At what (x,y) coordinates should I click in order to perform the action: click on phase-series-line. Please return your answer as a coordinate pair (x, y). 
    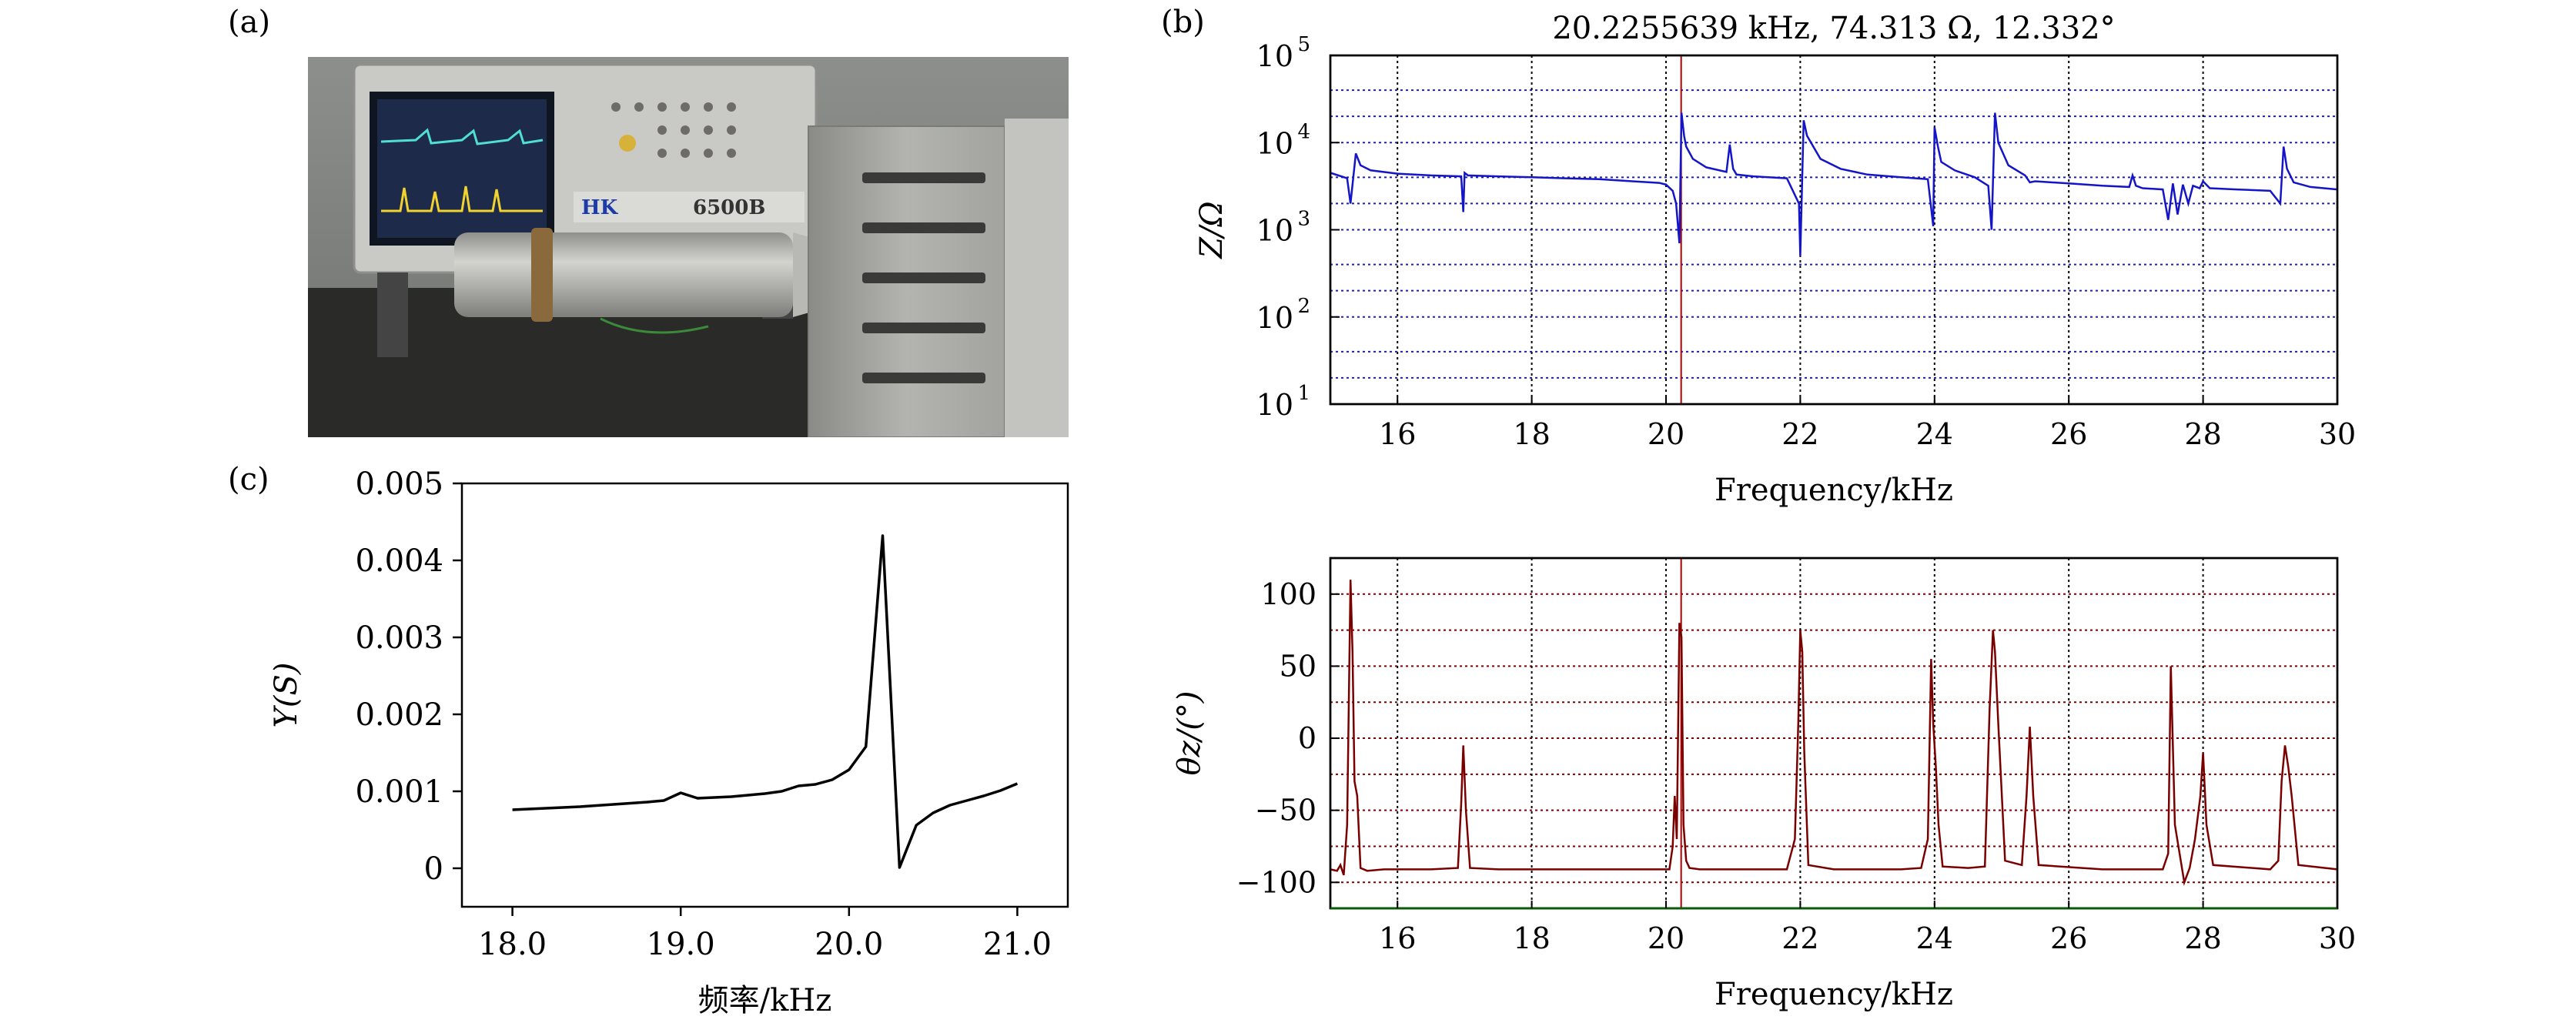
    Looking at the image, I should click on (1834, 733).